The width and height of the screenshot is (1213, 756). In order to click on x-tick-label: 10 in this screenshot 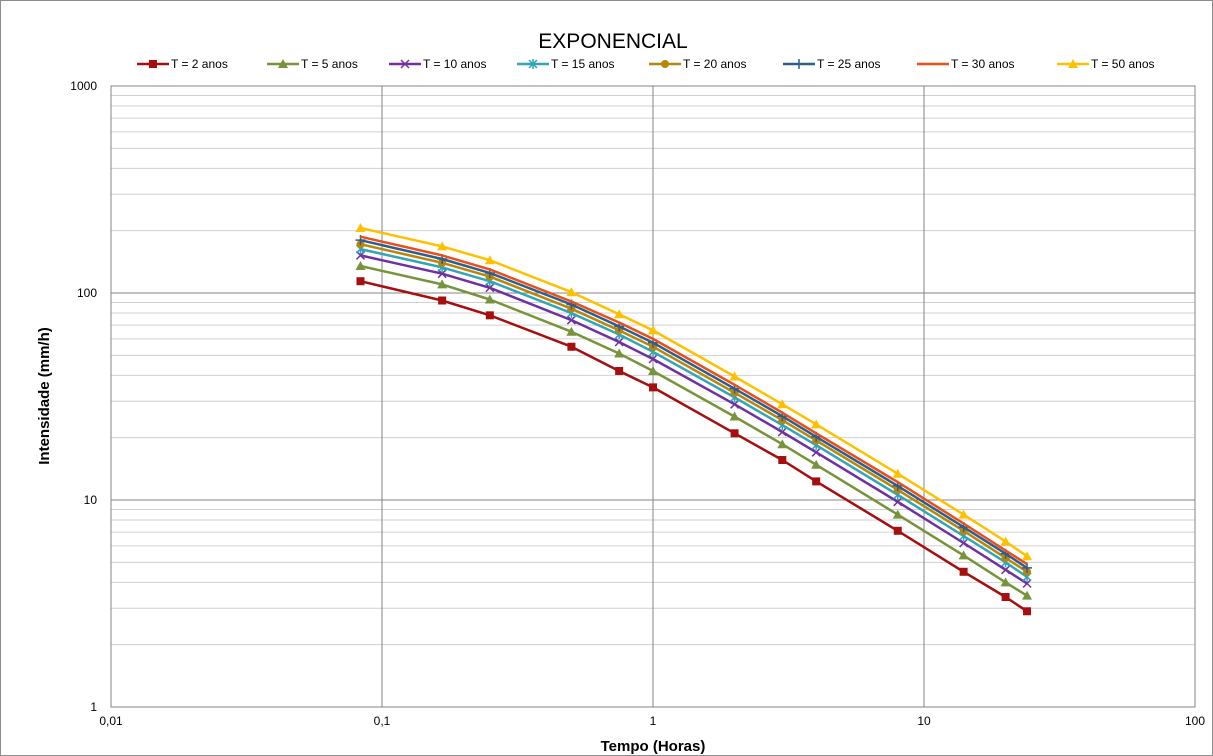, I will do `click(924, 721)`.